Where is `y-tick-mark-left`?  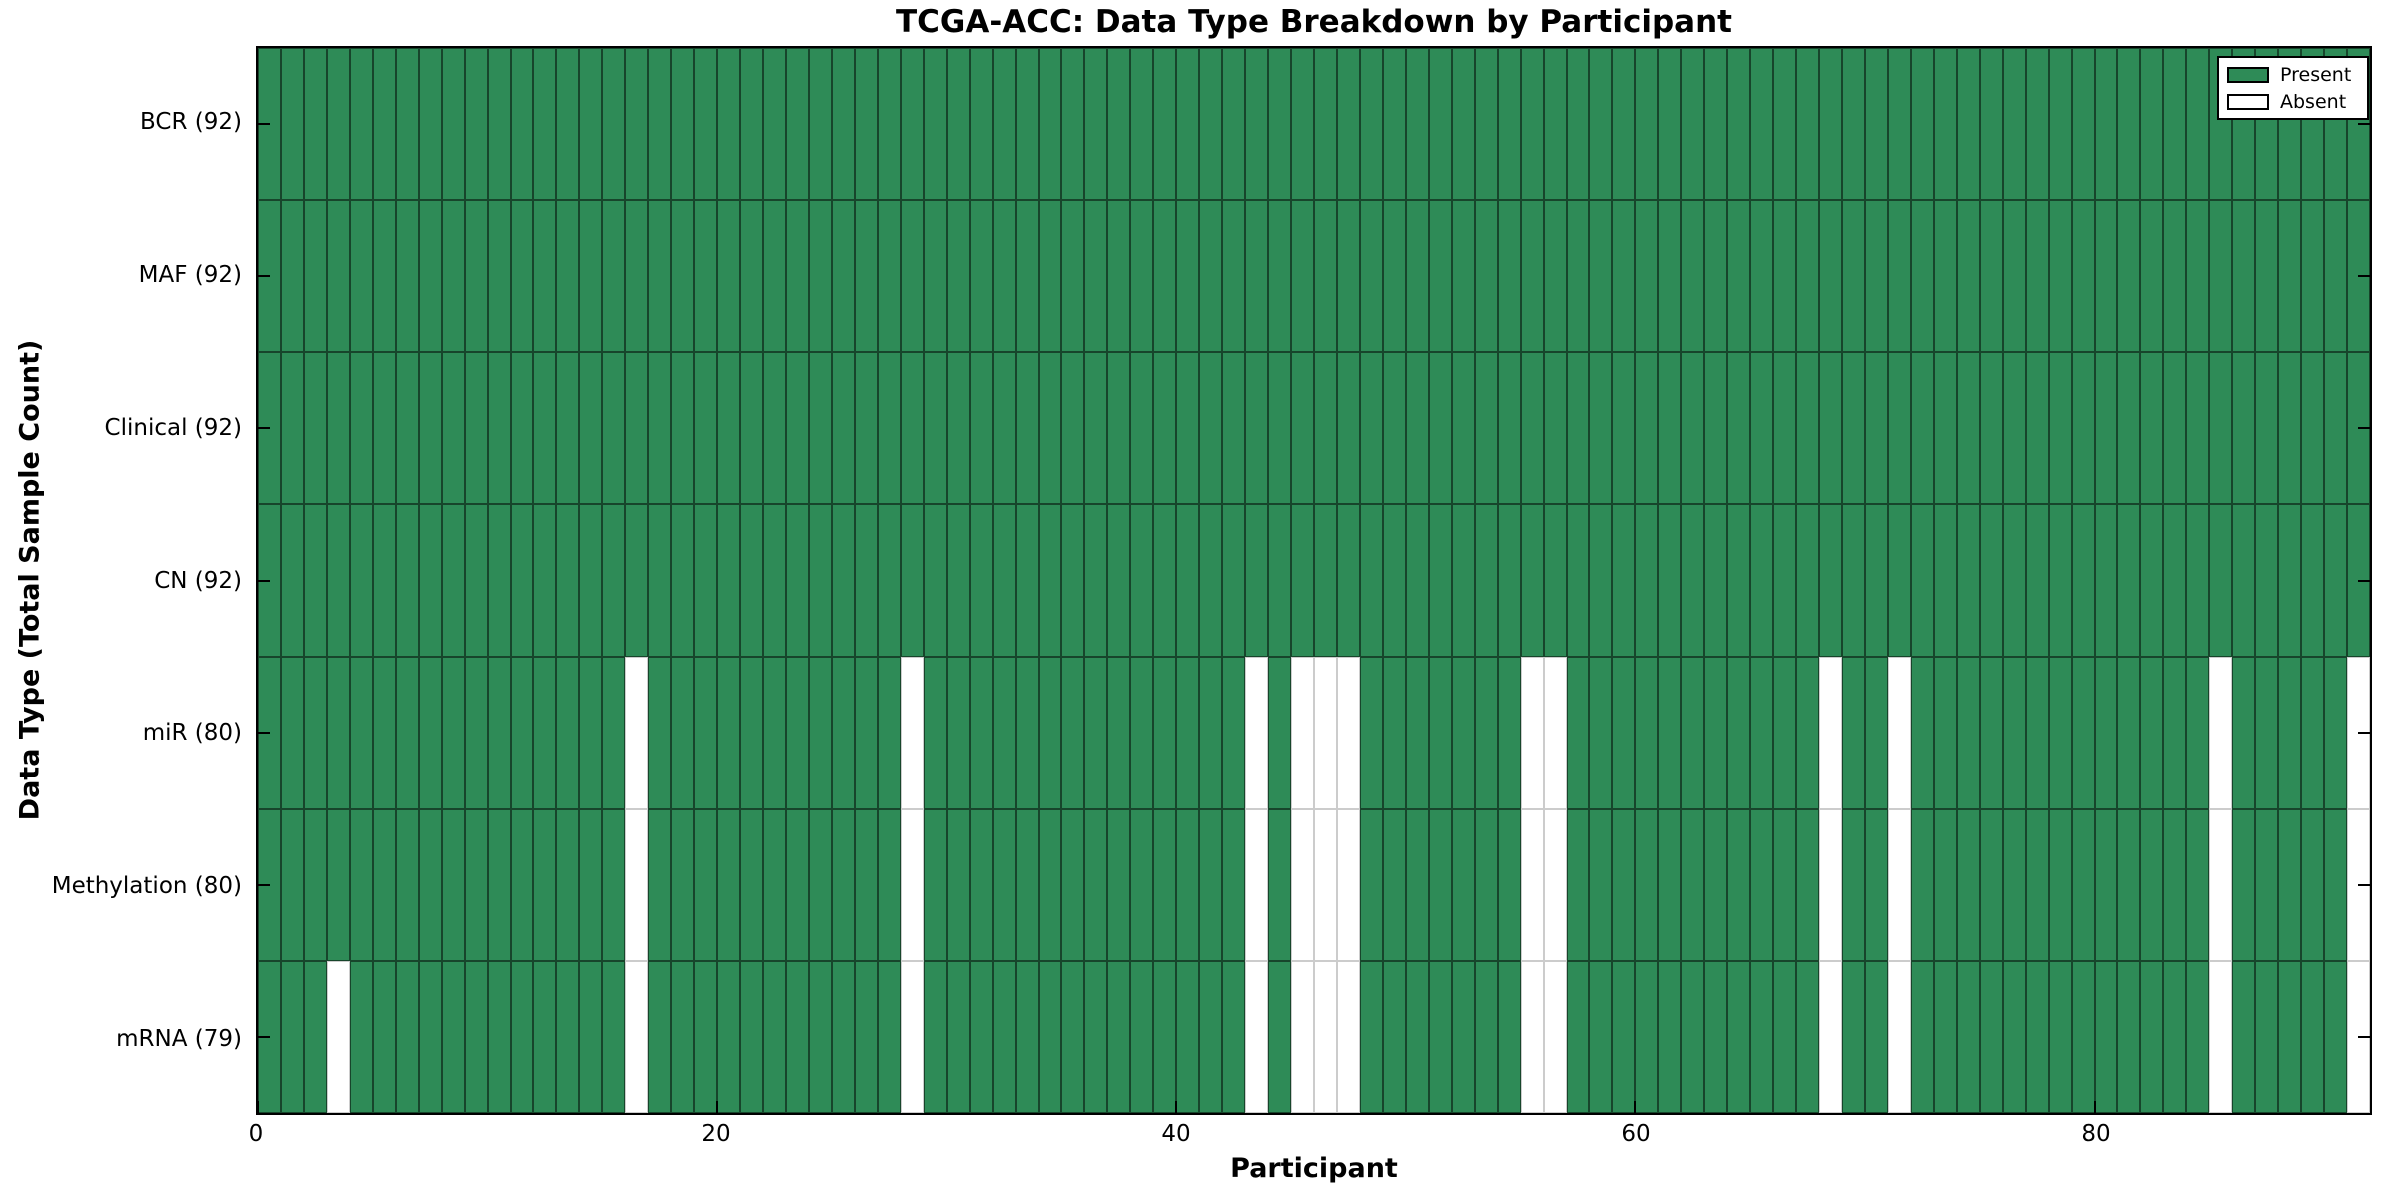 y-tick-mark-left is located at coordinates (264, 580).